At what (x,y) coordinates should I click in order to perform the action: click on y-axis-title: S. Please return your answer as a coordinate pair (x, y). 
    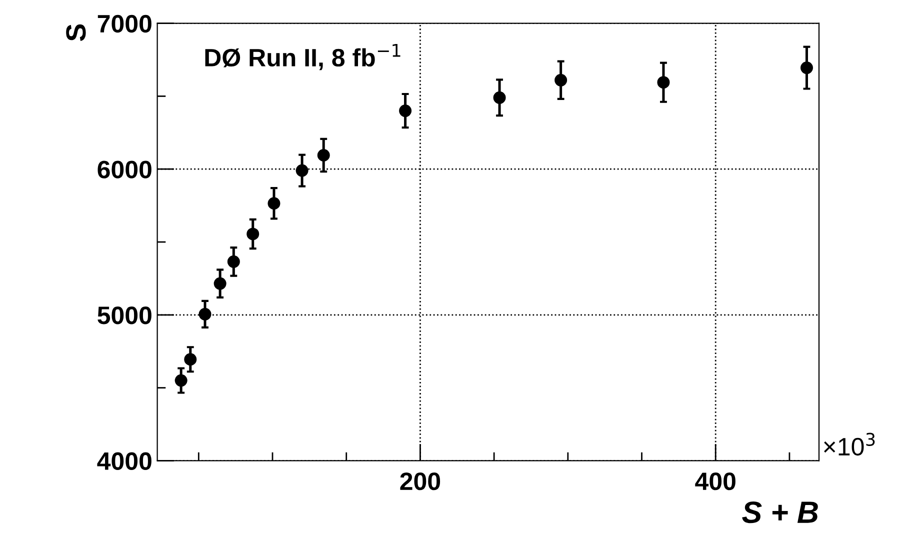
    Looking at the image, I should click on (76, 33).